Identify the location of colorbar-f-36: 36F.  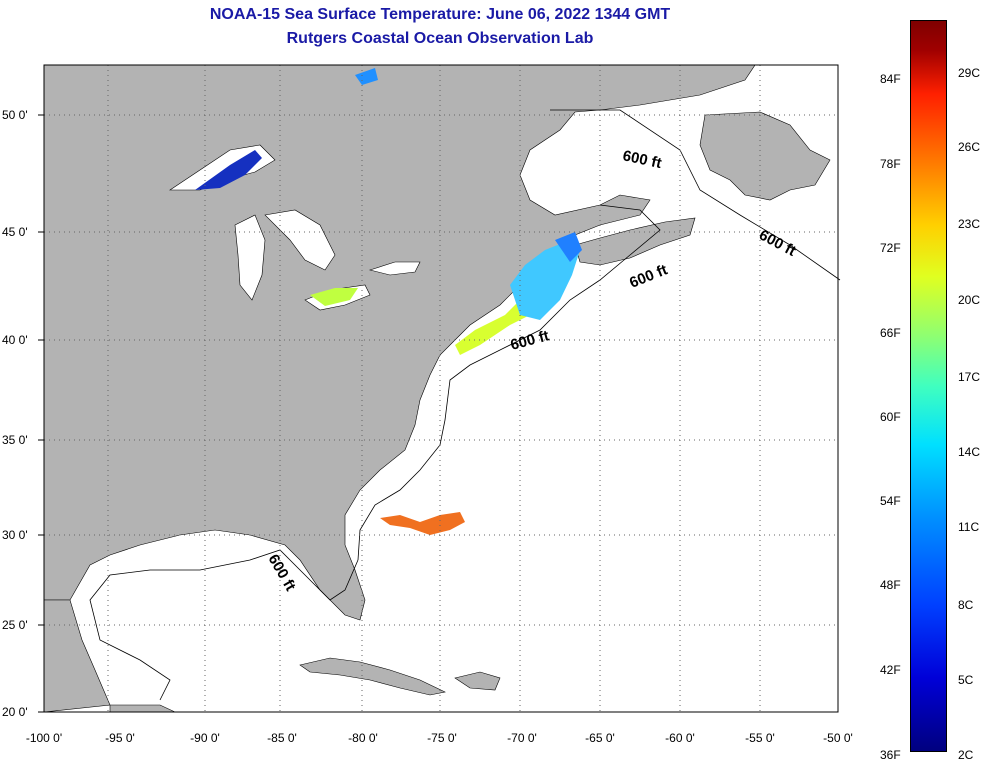
(890, 755).